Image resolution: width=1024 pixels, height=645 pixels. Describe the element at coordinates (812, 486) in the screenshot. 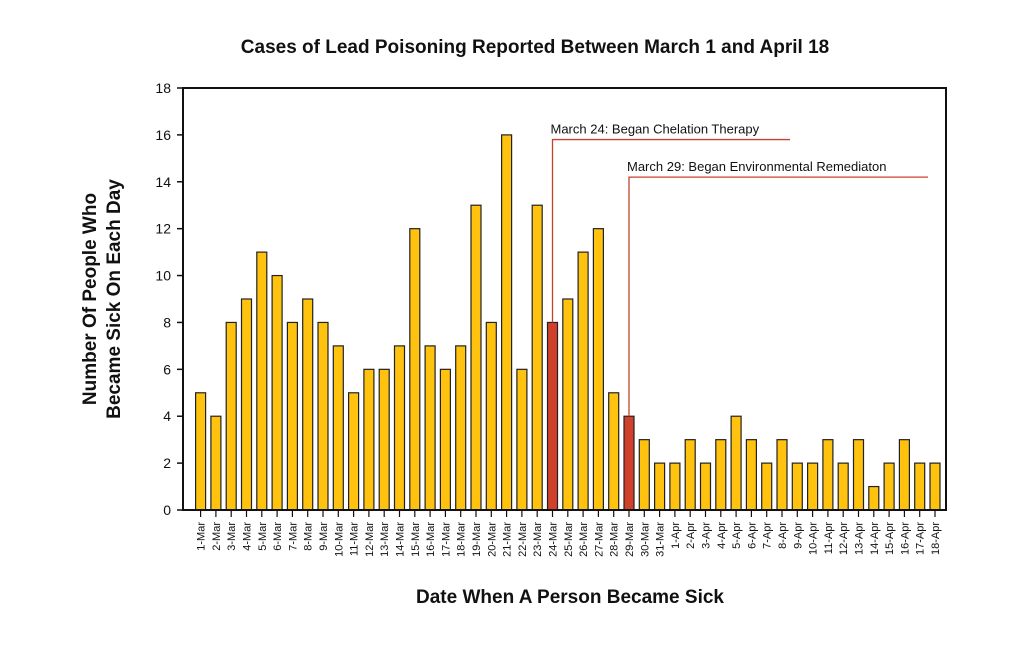

I see `bar-10-Apr` at that location.